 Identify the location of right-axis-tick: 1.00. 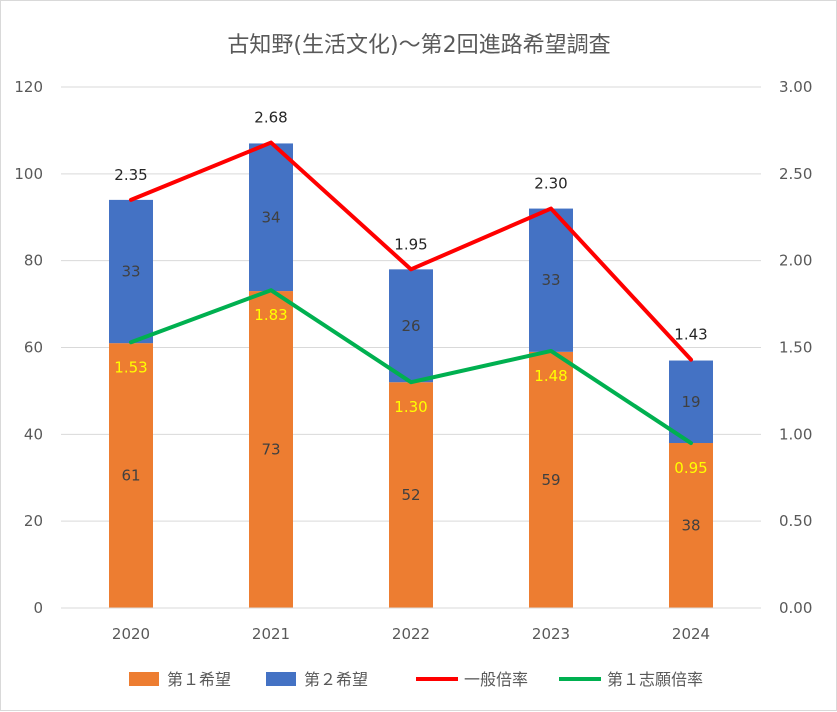
(795, 434).